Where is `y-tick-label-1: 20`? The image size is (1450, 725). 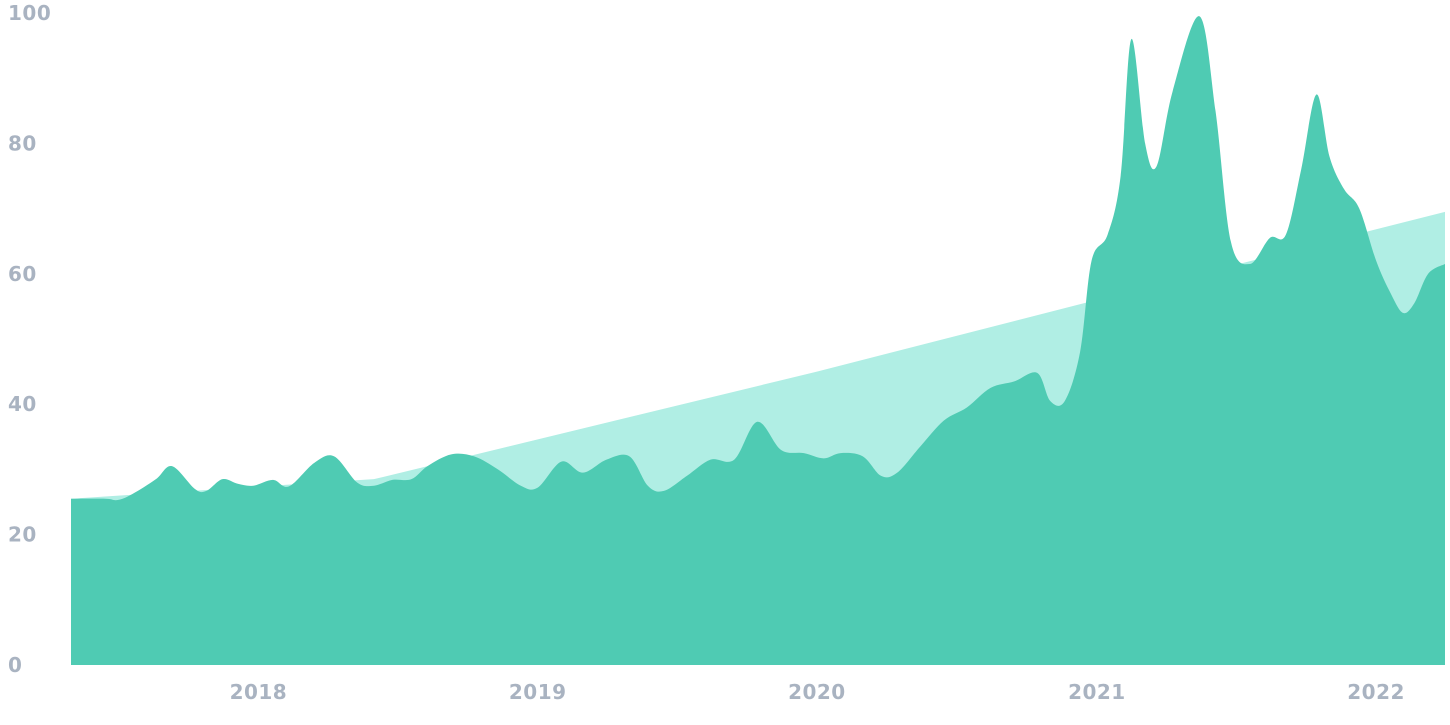 y-tick-label-1: 20 is located at coordinates (22, 535).